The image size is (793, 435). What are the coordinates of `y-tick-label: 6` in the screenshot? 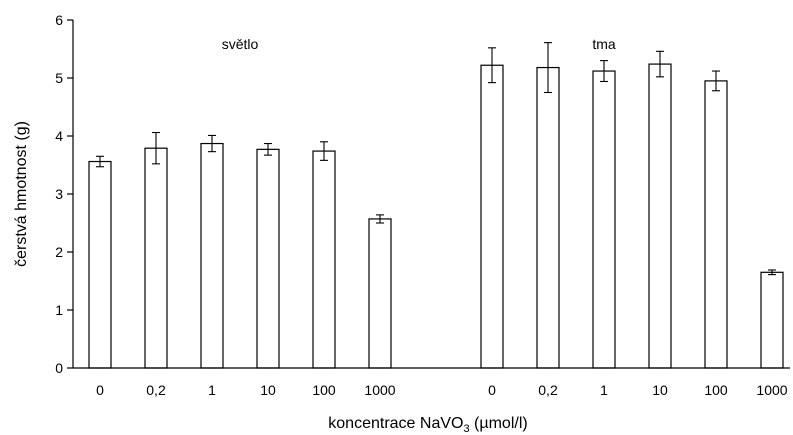 It's located at (59, 20).